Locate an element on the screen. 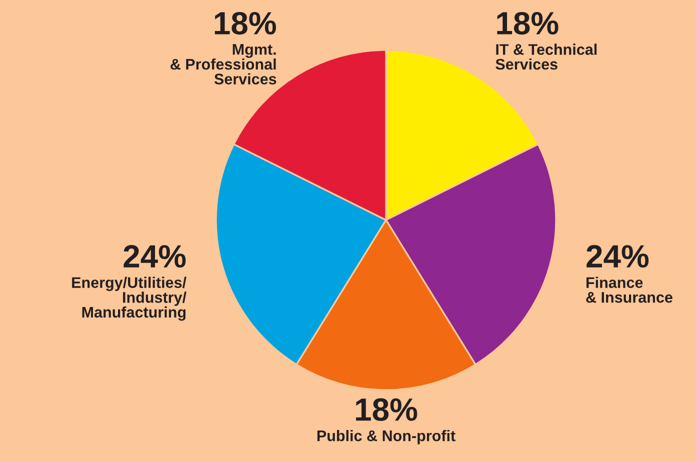  slice-label: IT & Technical Services is located at coordinates (546, 57).